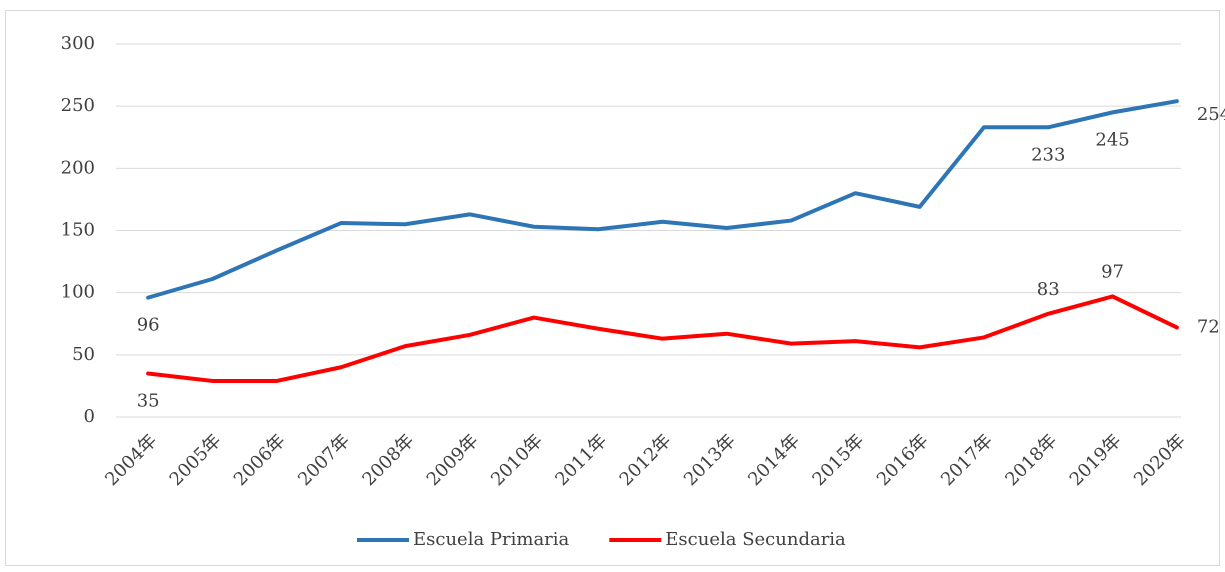 The image size is (1225, 572). What do you see at coordinates (1048, 154) in the screenshot?
I see `data-label: 233` at bounding box center [1048, 154].